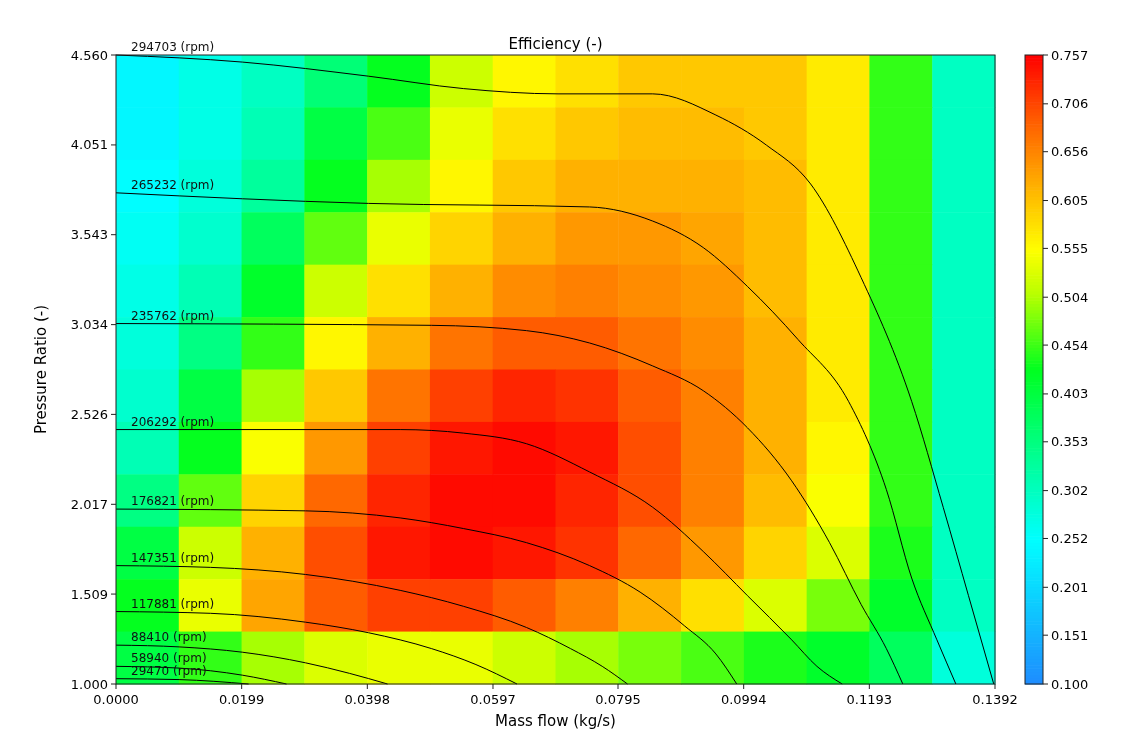 The height and width of the screenshot is (753, 1145). Describe the element at coordinates (1070, 442) in the screenshot. I see `color-bar-label: 0.353` at that location.